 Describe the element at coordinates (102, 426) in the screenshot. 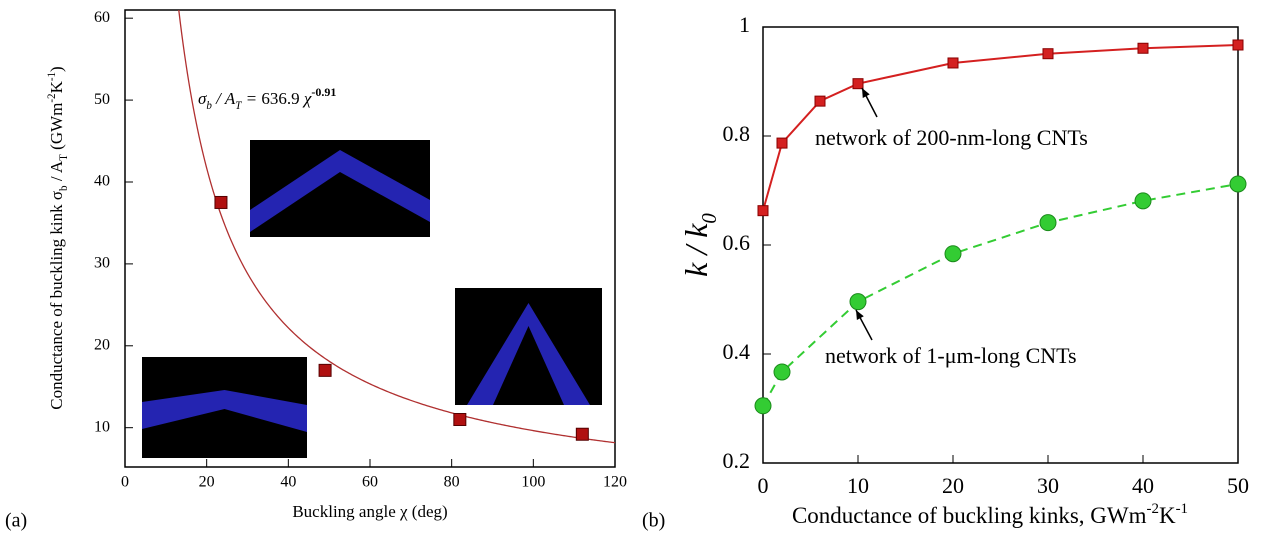

I see `y-tick-label: 10` at that location.